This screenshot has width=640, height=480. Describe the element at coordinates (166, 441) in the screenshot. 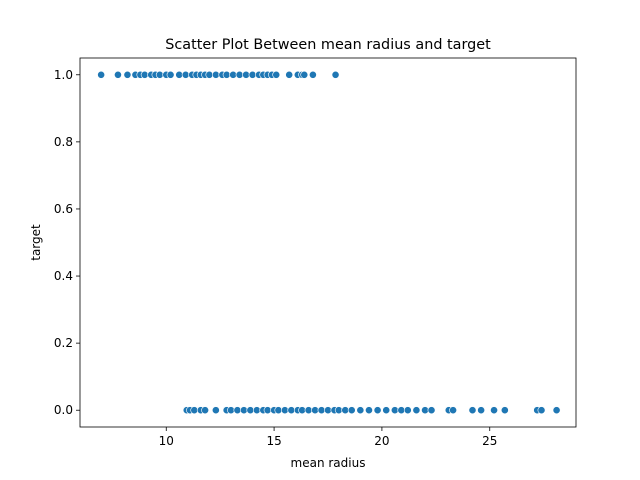

I see `x-tick-label: 10` at that location.